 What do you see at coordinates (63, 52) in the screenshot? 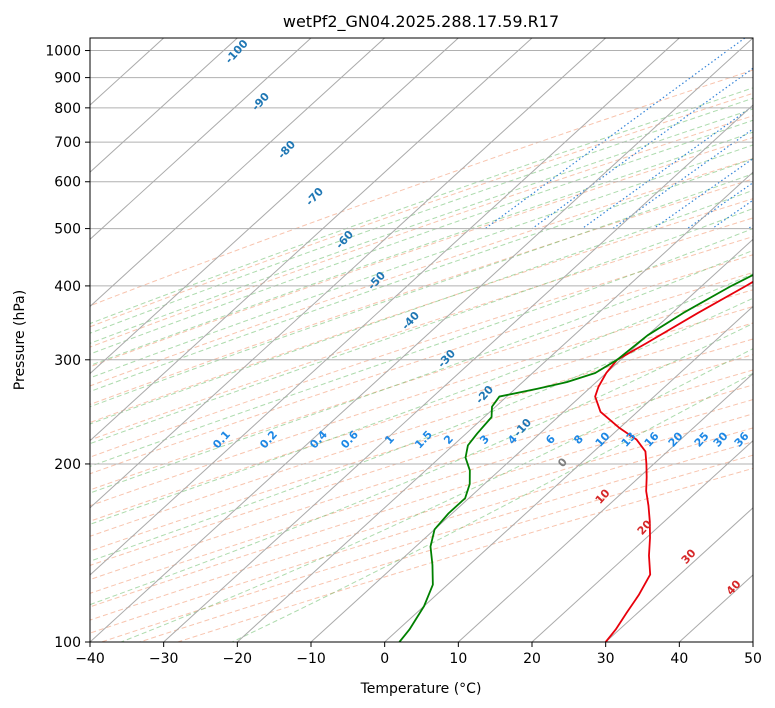
I see `y-tick-label: 1000` at bounding box center [63, 52].